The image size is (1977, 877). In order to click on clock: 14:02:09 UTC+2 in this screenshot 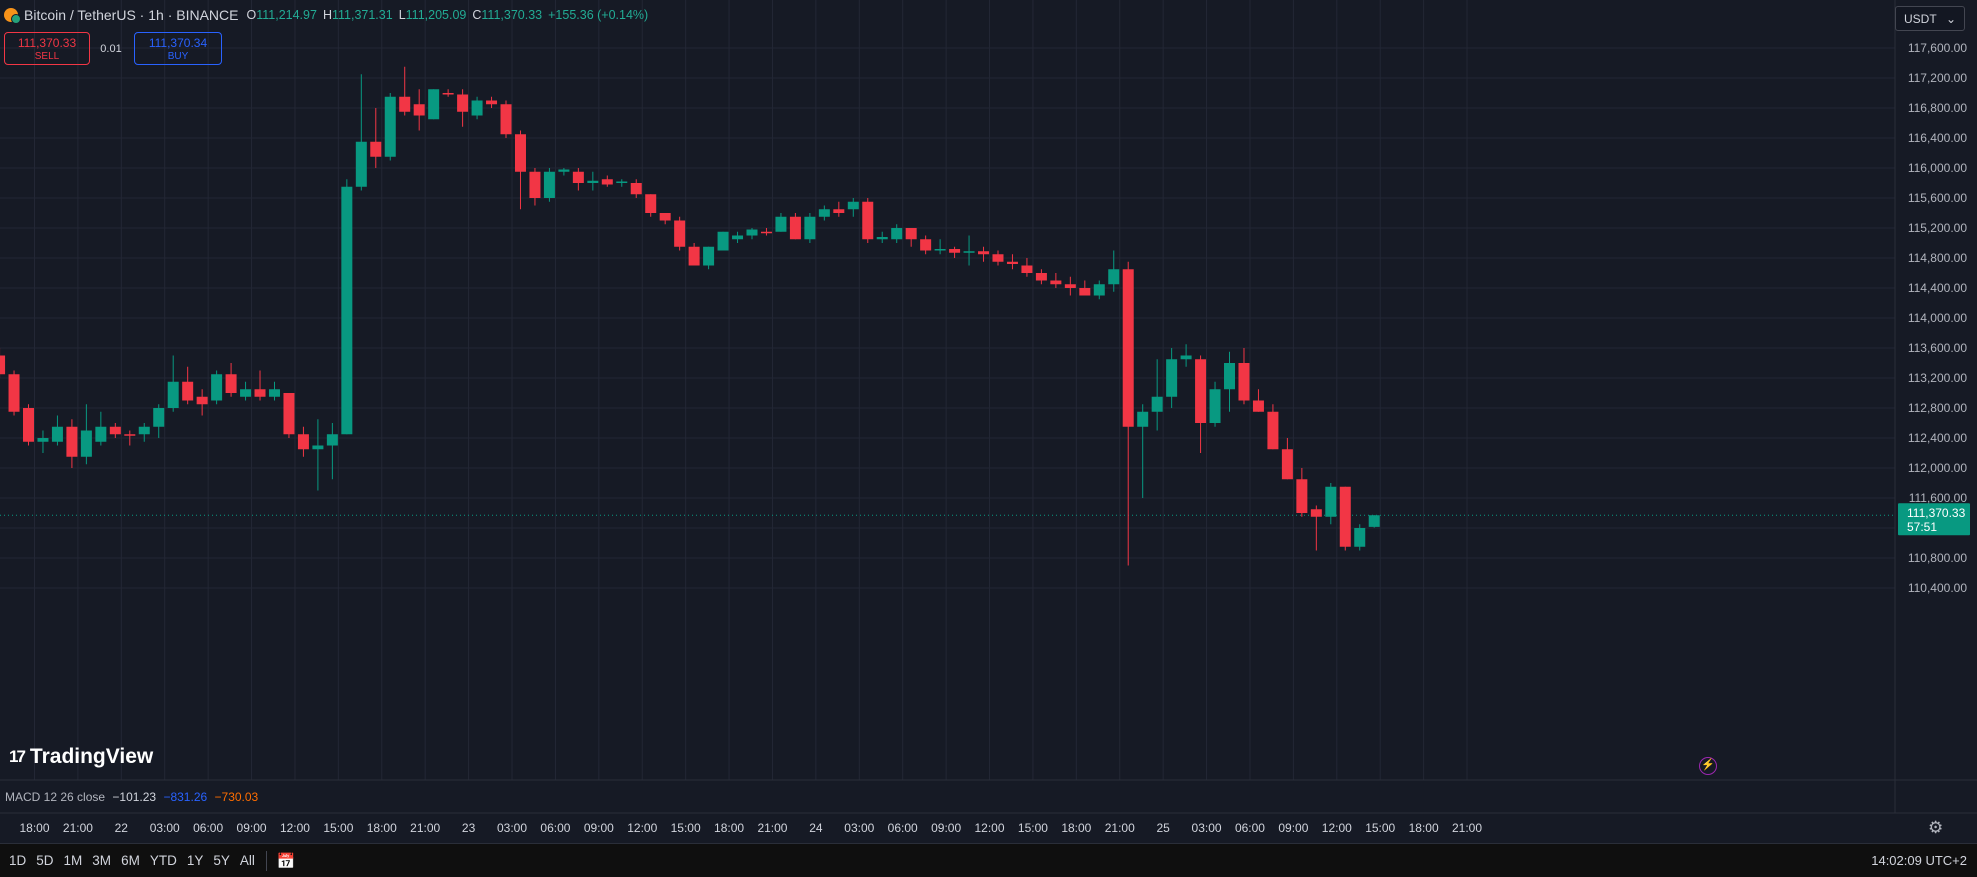, I will do `click(1919, 860)`.